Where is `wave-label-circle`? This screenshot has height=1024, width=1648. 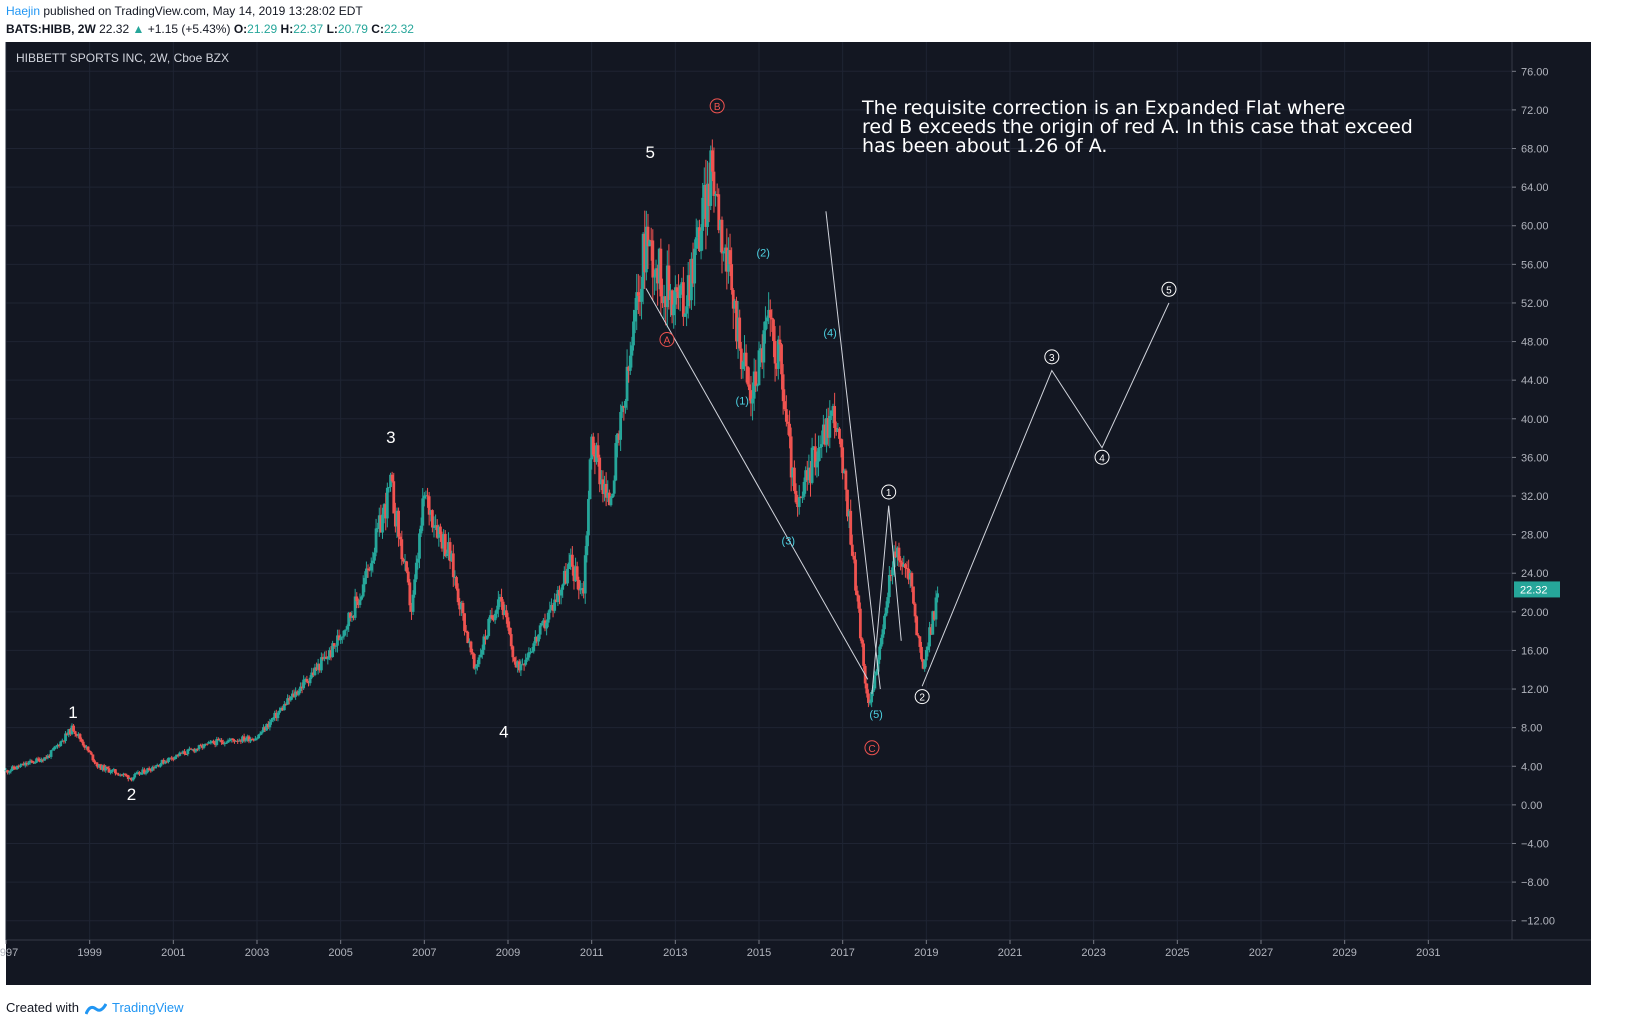 wave-label-circle is located at coordinates (1052, 357).